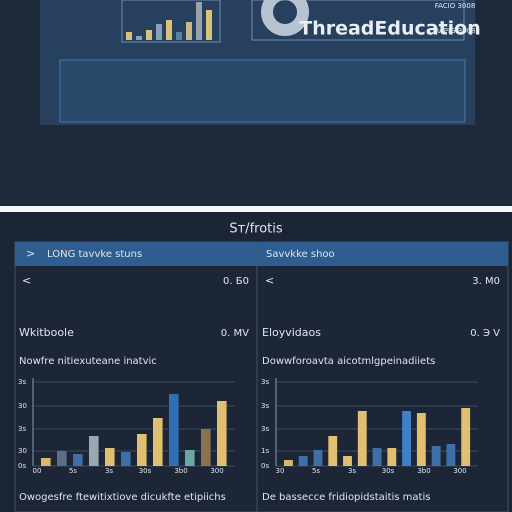 The height and width of the screenshot is (512, 512). Describe the element at coordinates (236, 281) in the screenshot. I see `row-value: 0. Б0` at that location.